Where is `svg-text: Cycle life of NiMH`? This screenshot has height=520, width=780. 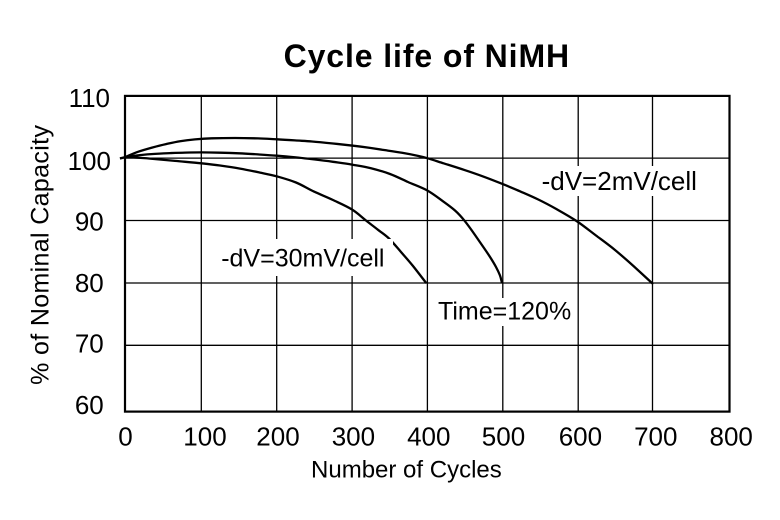 svg-text: Cycle life of NiMH is located at coordinates (427, 56).